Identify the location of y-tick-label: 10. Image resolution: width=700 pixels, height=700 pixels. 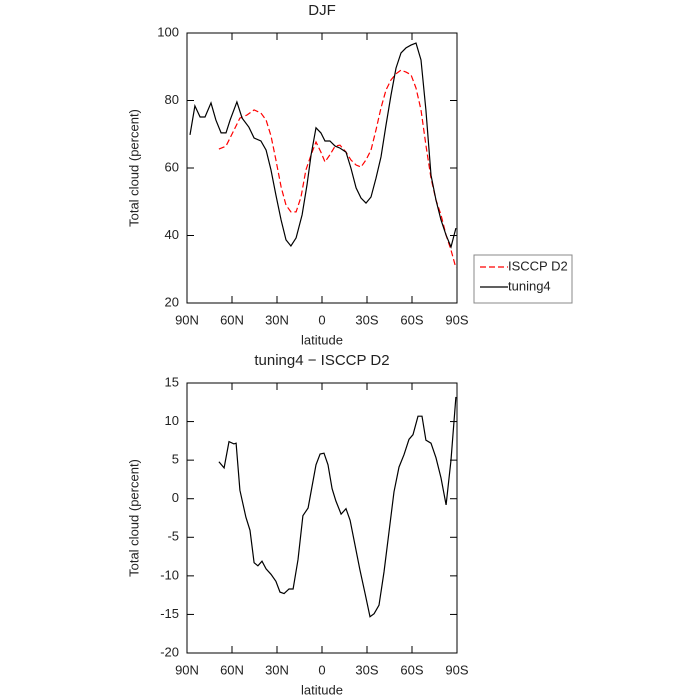
(172, 420).